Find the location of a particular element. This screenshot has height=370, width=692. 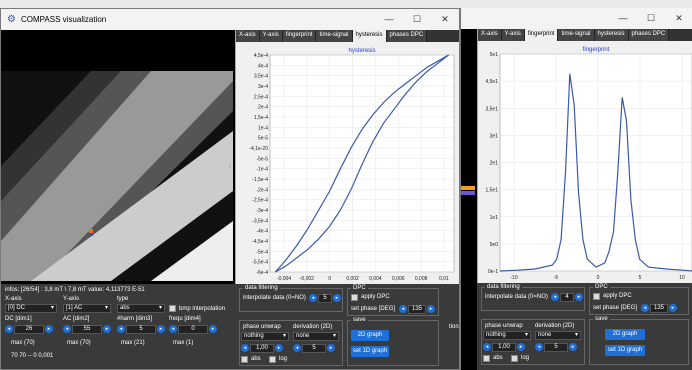

close-button: ✕ is located at coordinates (445, 19).